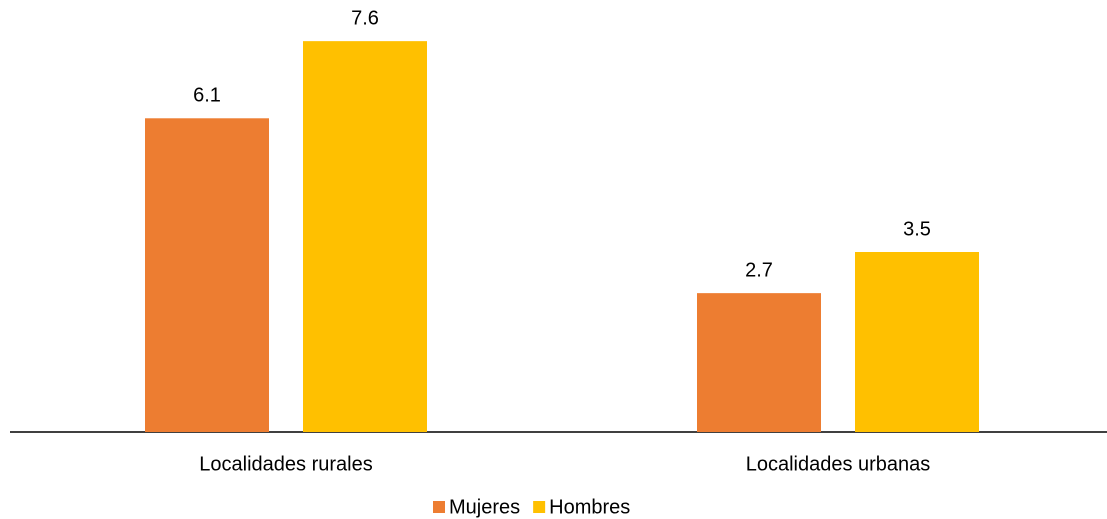 This screenshot has height=519, width=1107. What do you see at coordinates (838, 464) in the screenshot?
I see `x-tick-label: Localidades urbanas` at bounding box center [838, 464].